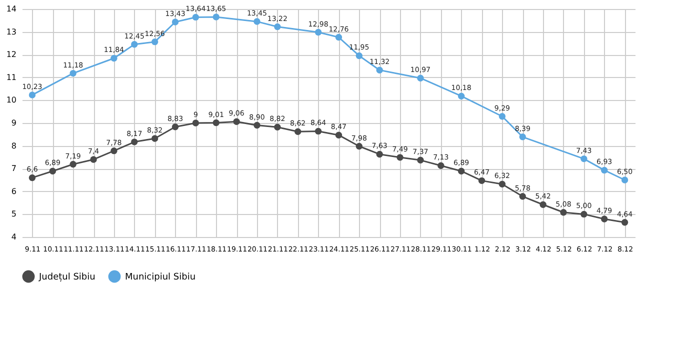 This screenshot has height=348, width=676. I want to click on y-tick-label: 4, so click(13, 237).